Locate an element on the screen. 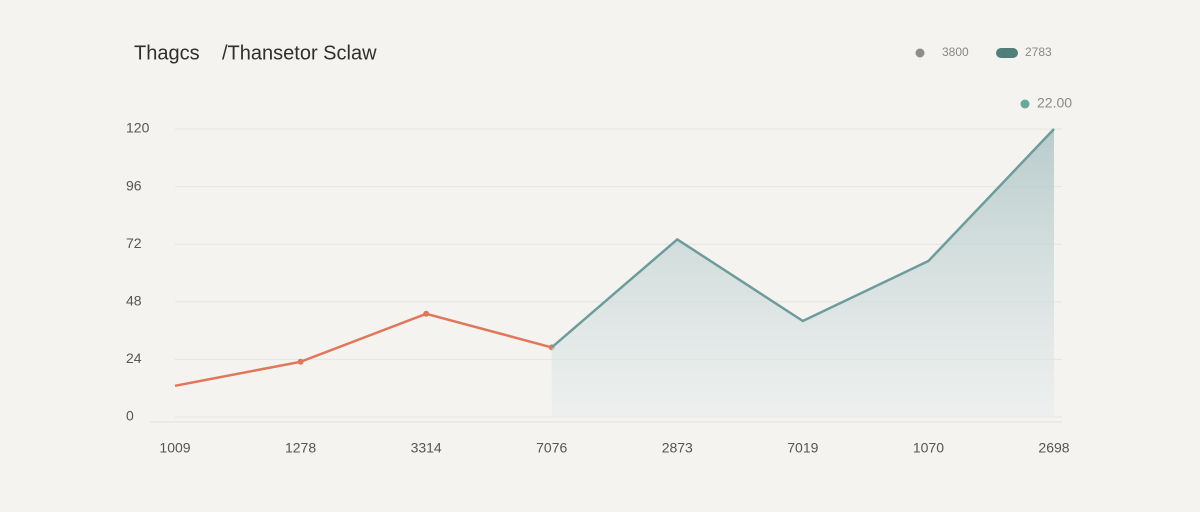 Image resolution: width=1200 pixels, height=512 pixels. x-tick-label: 1009 is located at coordinates (174, 448).